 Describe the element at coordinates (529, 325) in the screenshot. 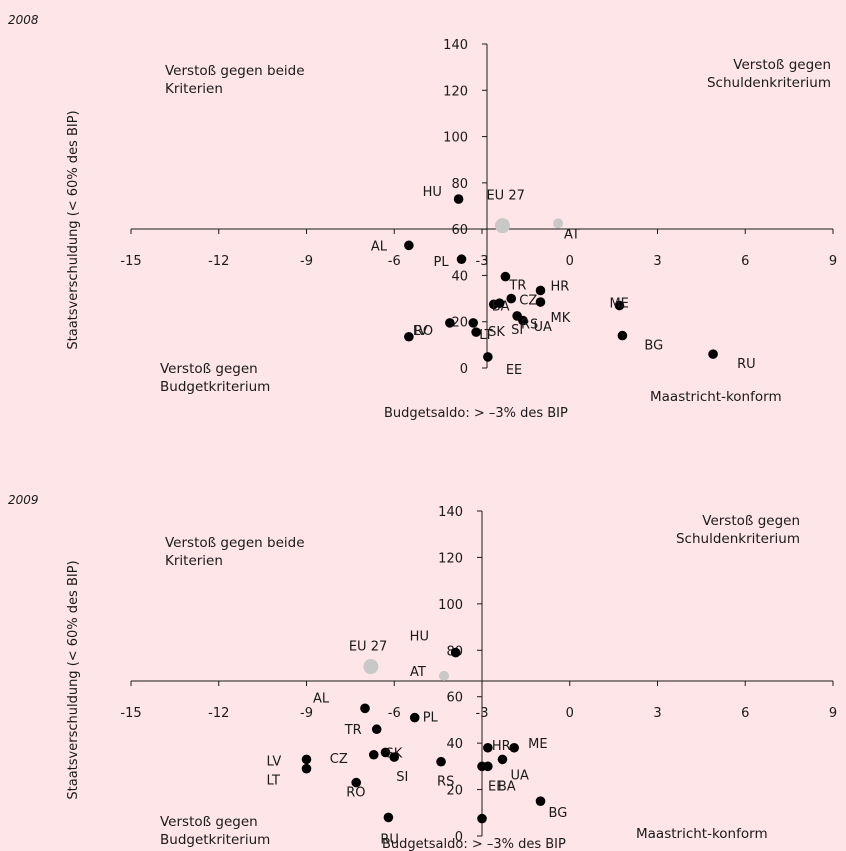

I see `data-label-rs: RS` at that location.